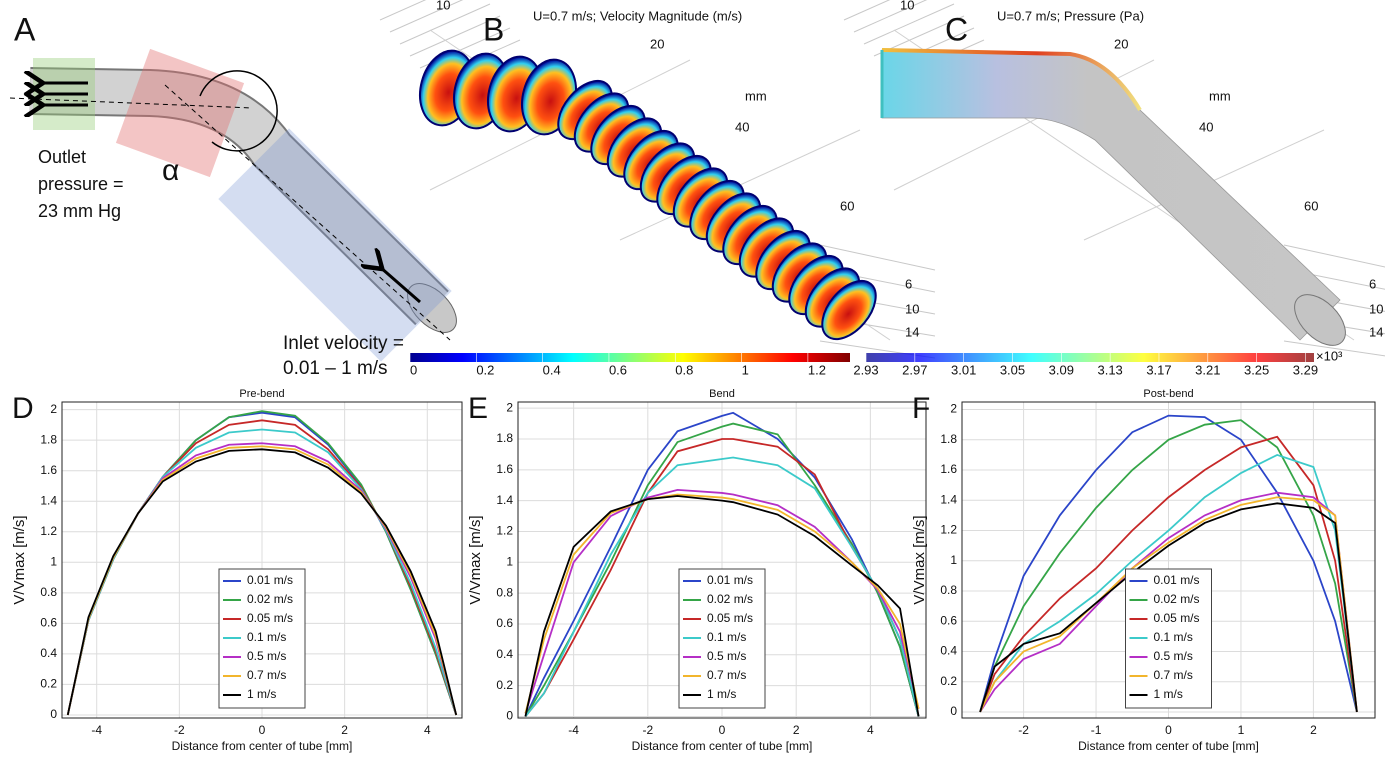  Describe the element at coordinates (948, 651) in the screenshot. I see `y-tick-label: 0.4` at that location.